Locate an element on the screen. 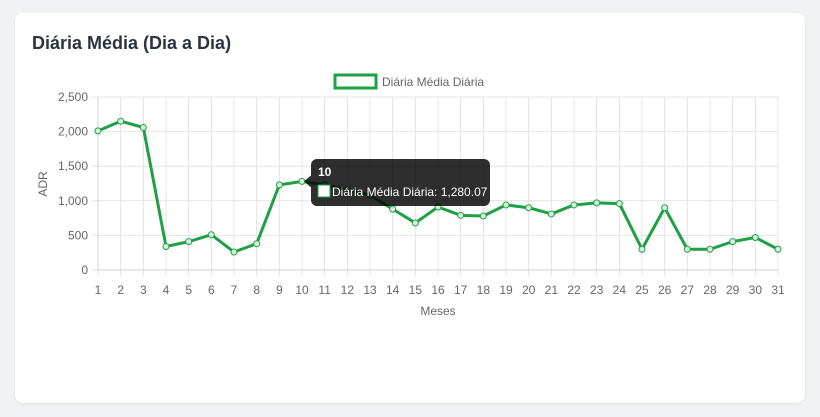 The image size is (820, 417). legend-label: Diária Média Diária is located at coordinates (433, 82).